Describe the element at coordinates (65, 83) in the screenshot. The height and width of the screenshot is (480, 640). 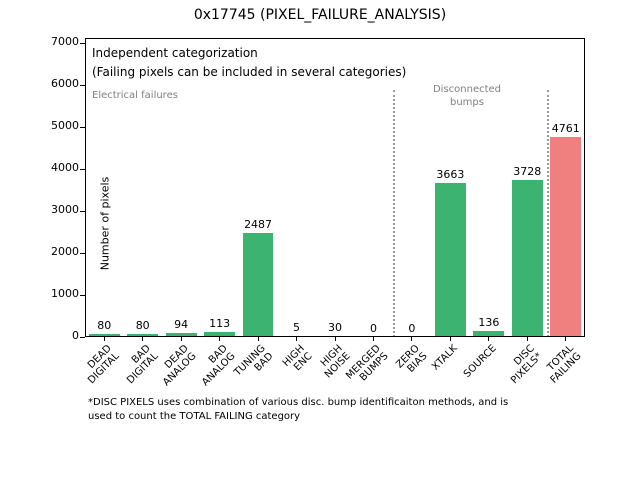
I see `y-tick-label: 6000` at that location.